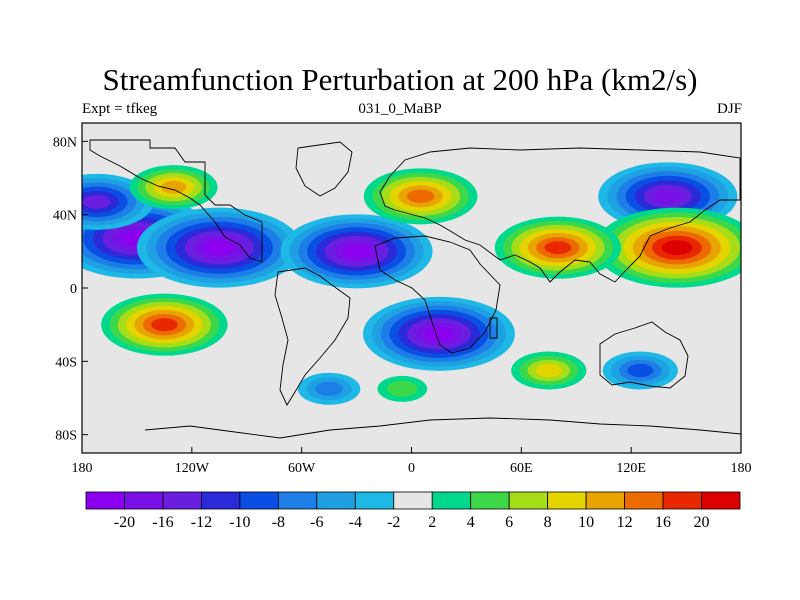  What do you see at coordinates (442, 428) in the screenshot?
I see `coastline-antarctica` at bounding box center [442, 428].